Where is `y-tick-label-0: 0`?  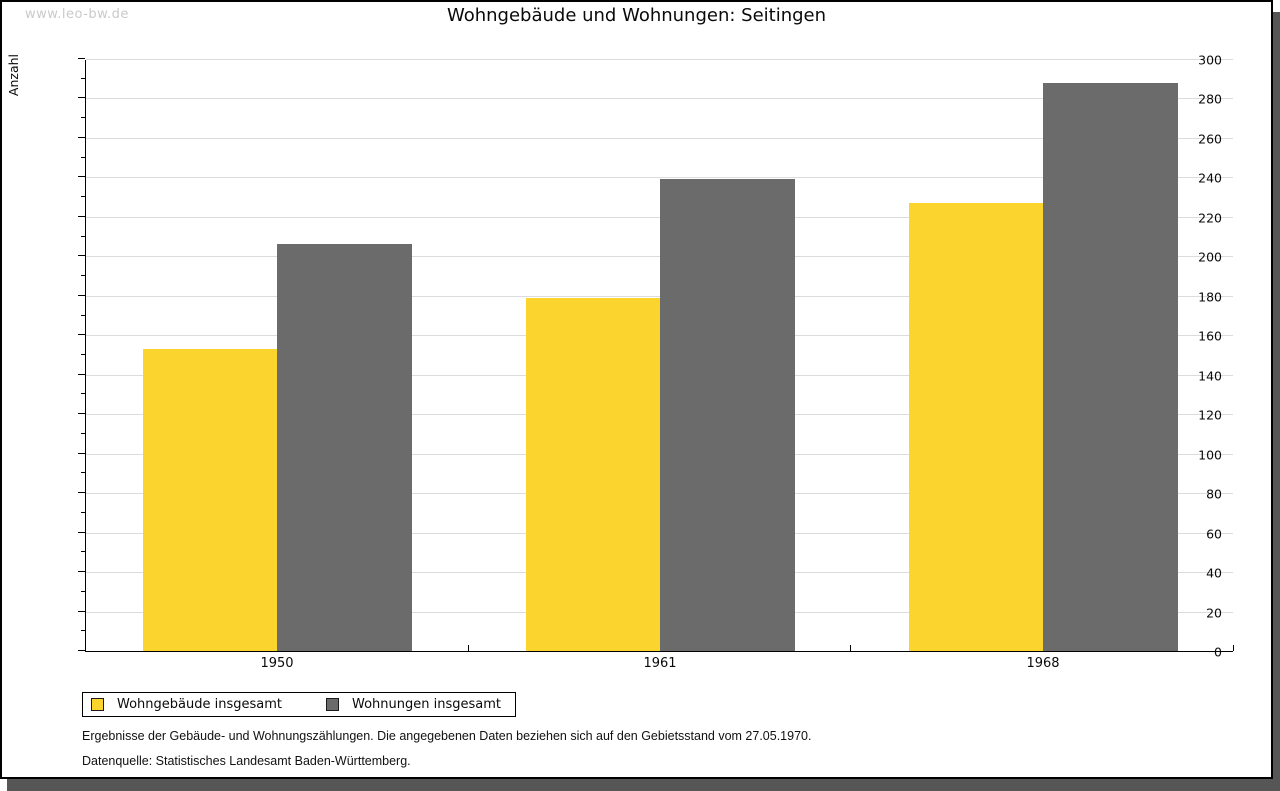
y-tick-label-0: 0 is located at coordinates (1218, 652).